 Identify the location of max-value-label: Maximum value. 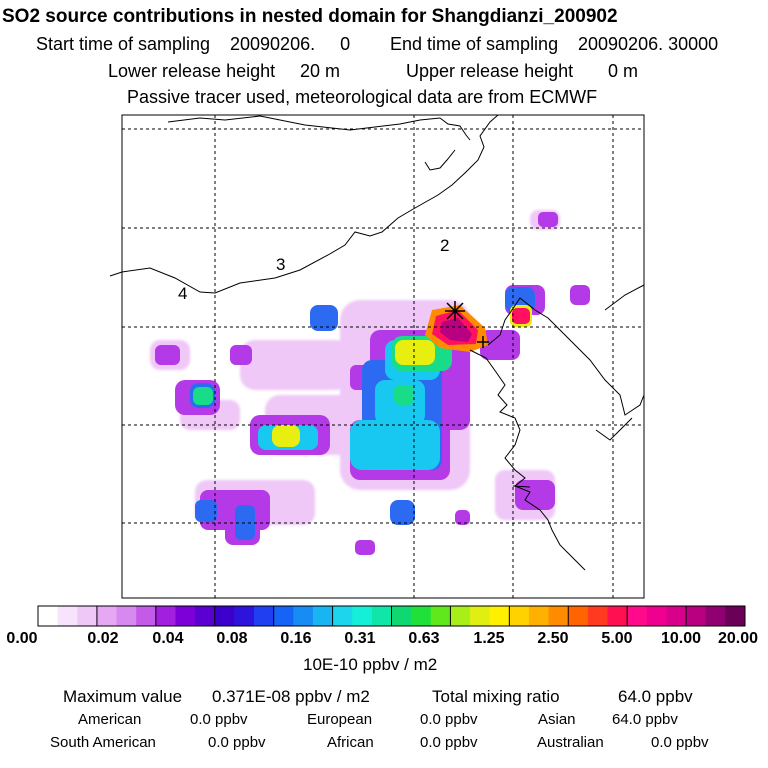
(123, 696).